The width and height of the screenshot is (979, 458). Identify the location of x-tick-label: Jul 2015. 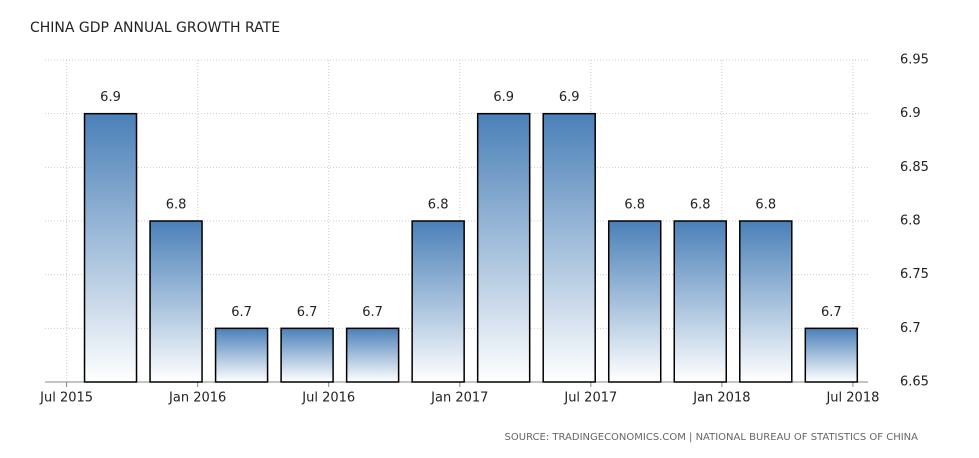
(66, 398).